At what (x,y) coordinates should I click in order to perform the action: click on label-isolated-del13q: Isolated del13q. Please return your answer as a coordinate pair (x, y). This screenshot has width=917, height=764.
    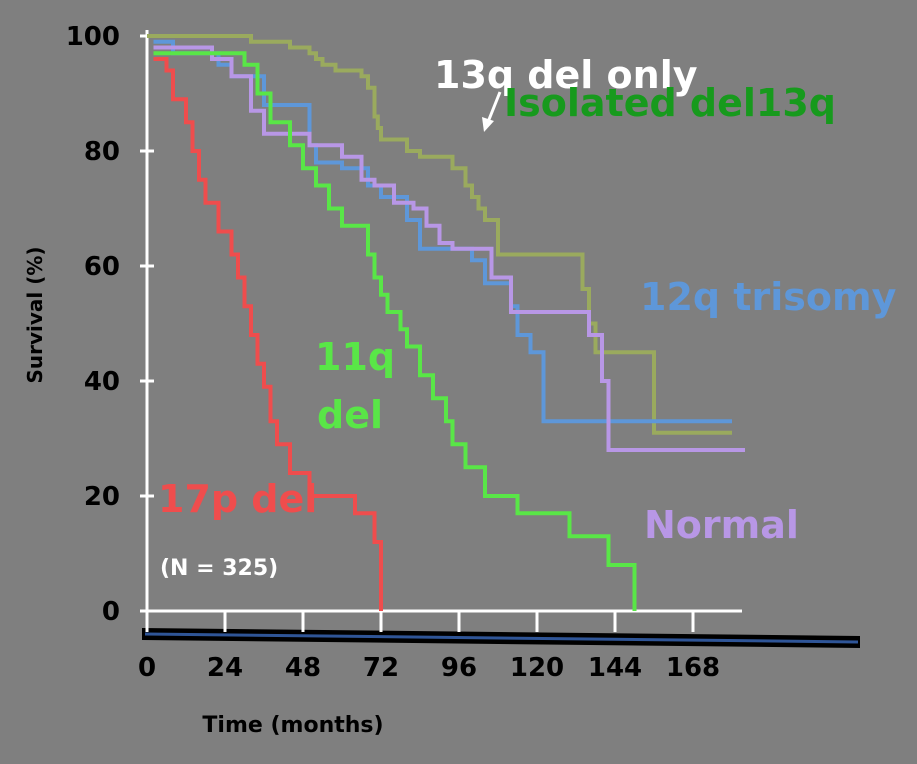
    Looking at the image, I should click on (670, 103).